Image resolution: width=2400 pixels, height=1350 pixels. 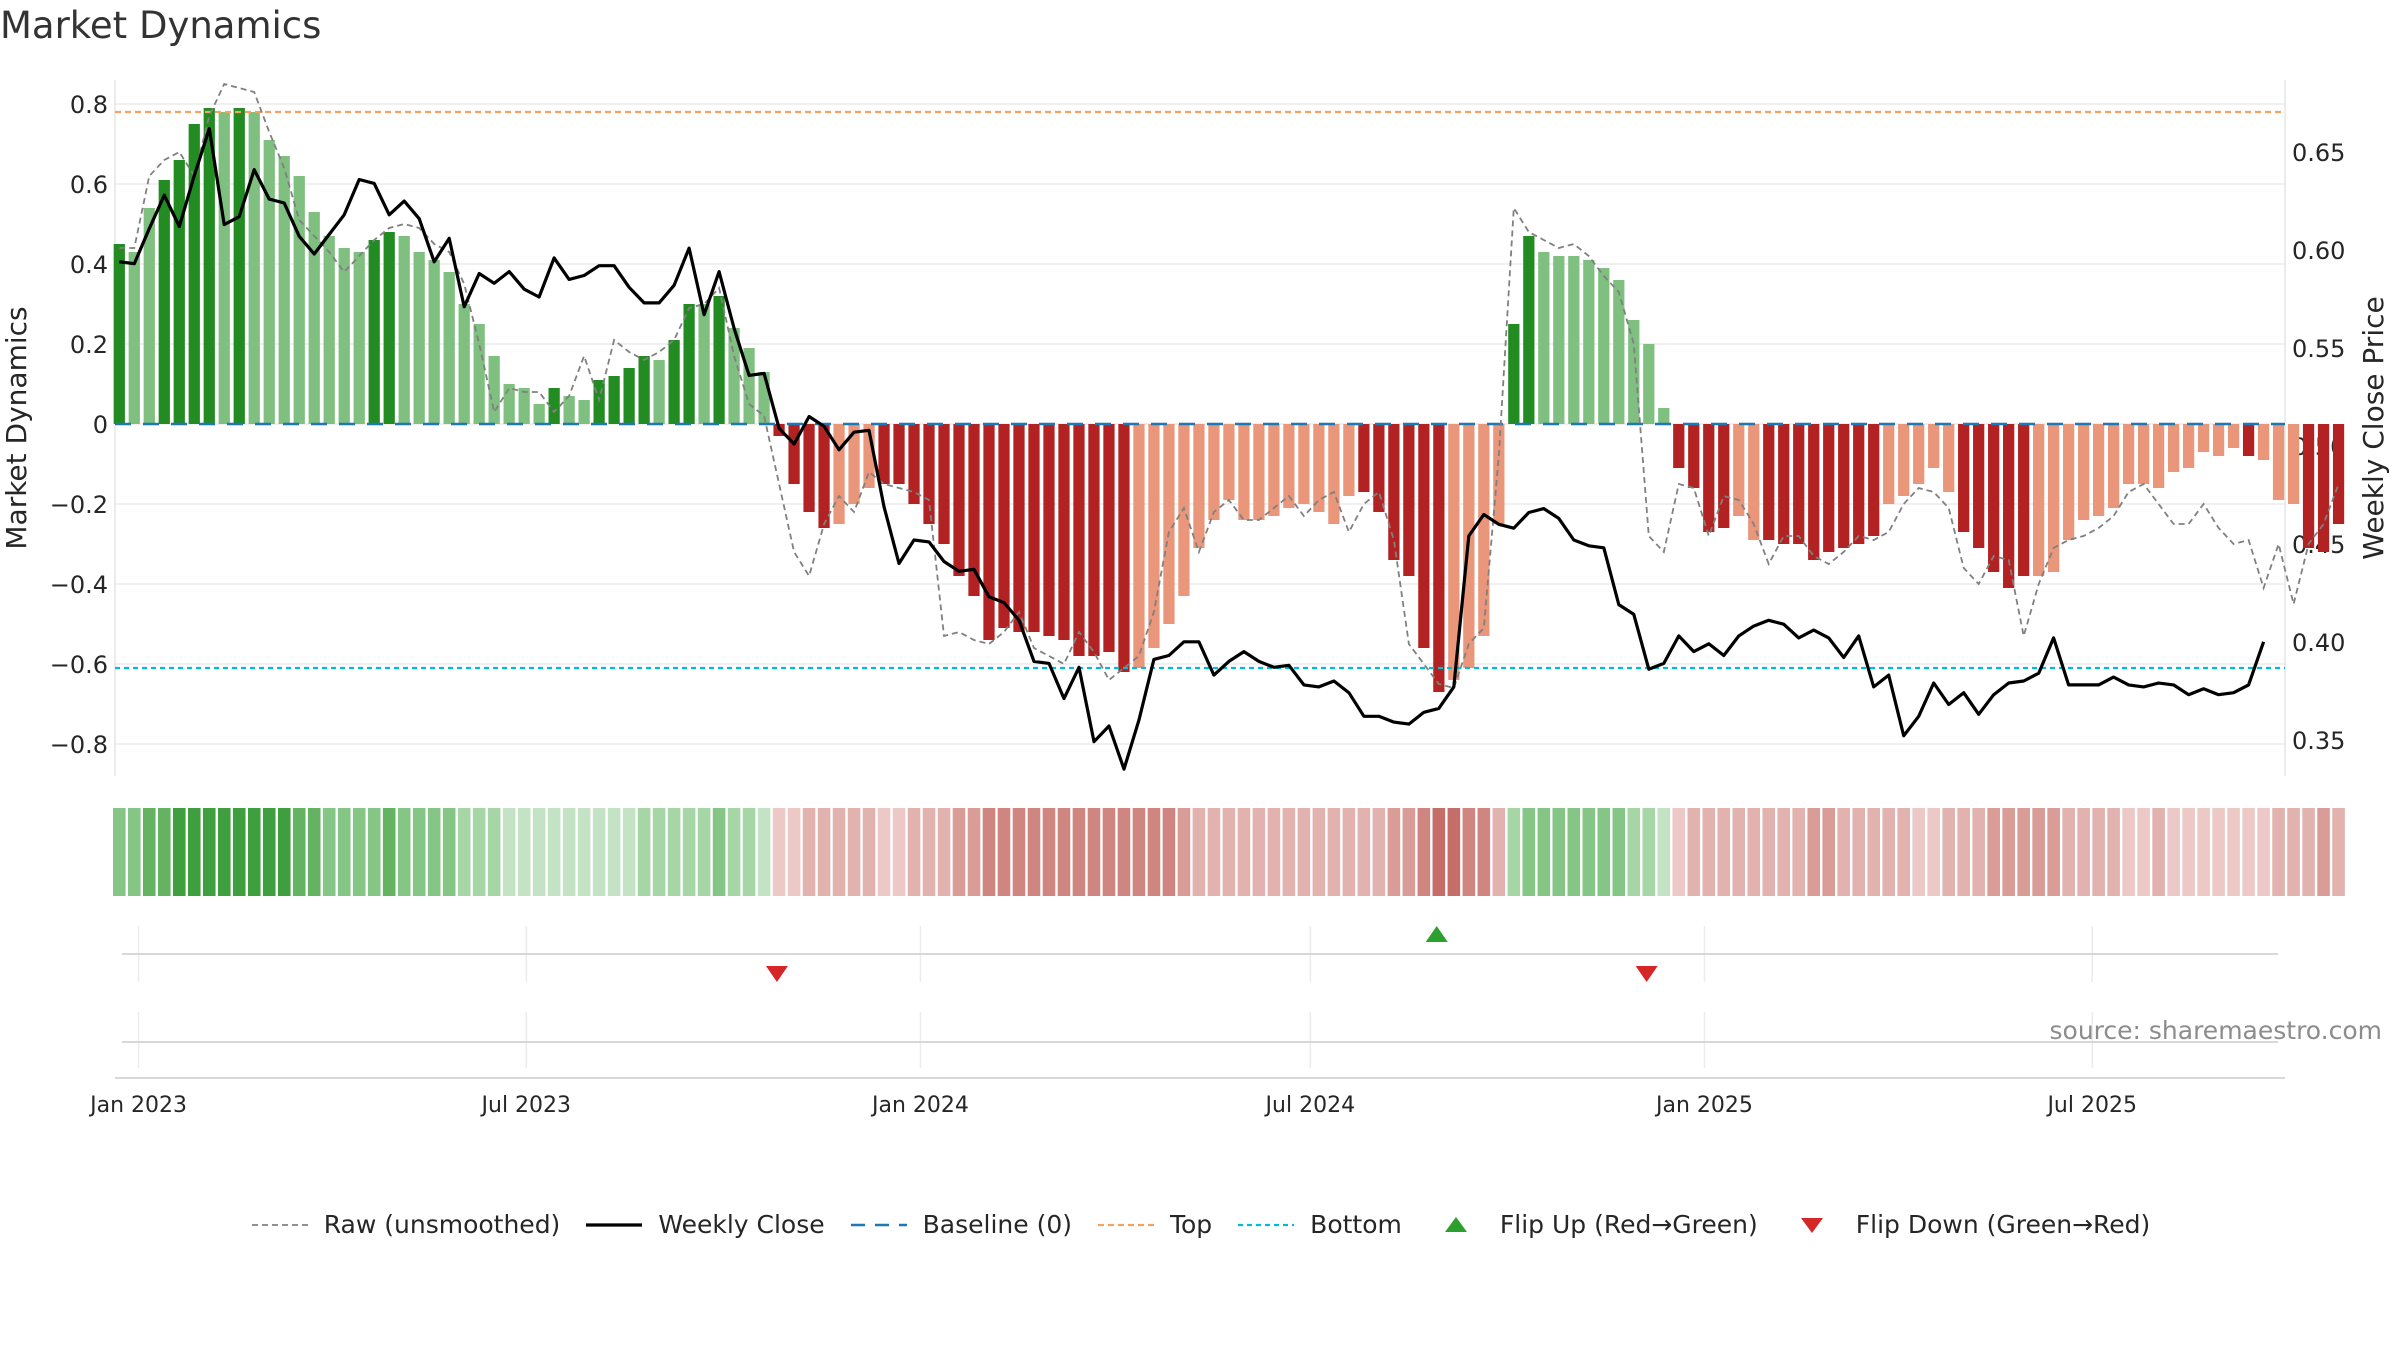 What do you see at coordinates (2216, 1030) in the screenshot?
I see `source-credit: source: sharemaestro.com` at bounding box center [2216, 1030].